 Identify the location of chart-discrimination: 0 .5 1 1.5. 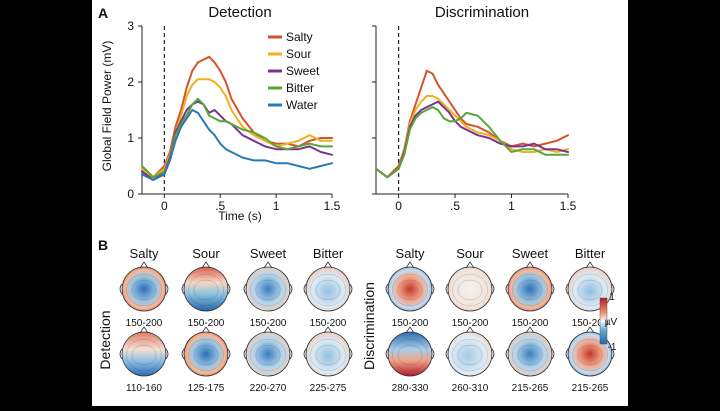
(474, 119).